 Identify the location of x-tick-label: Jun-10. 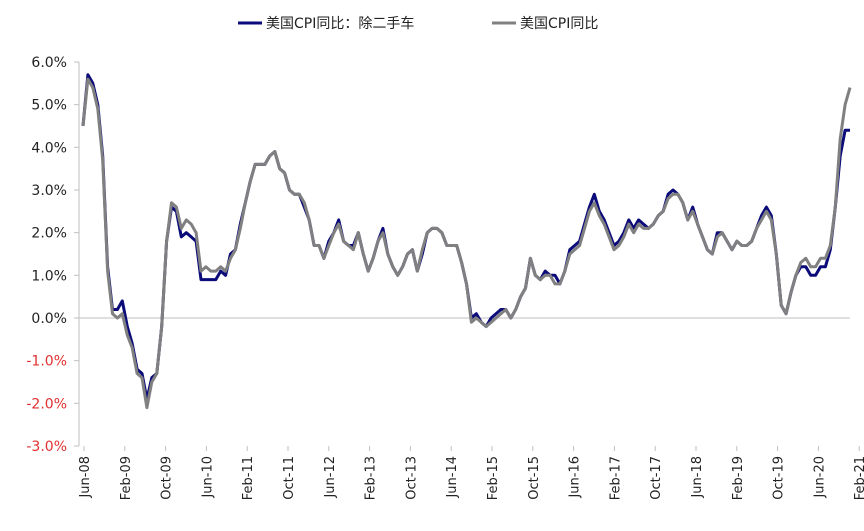
(207, 477).